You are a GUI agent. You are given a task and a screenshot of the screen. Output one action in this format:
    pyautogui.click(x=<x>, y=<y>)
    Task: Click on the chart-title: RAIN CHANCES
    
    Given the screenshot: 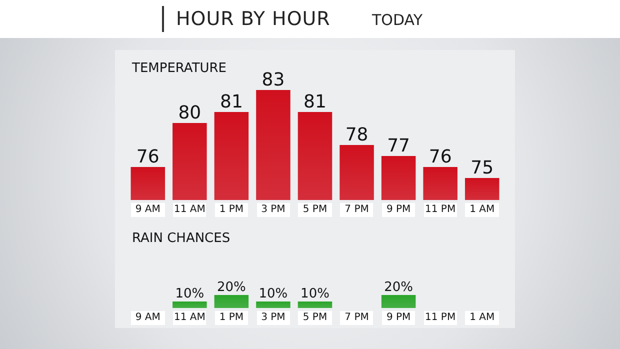 What is the action you would take?
    pyautogui.click(x=181, y=238)
    